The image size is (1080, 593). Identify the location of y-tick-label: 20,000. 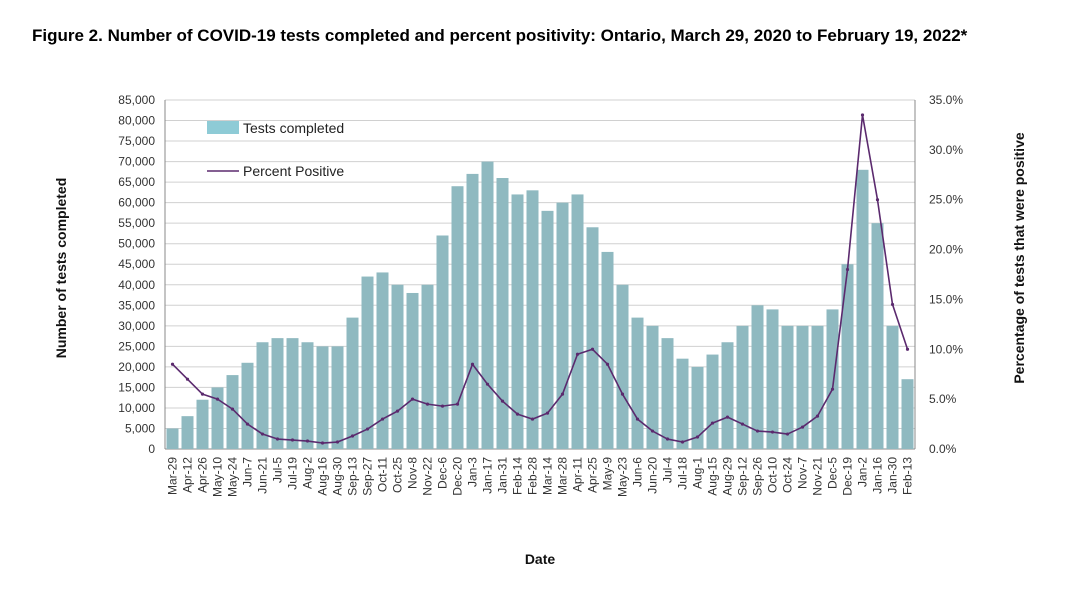
(136, 367).